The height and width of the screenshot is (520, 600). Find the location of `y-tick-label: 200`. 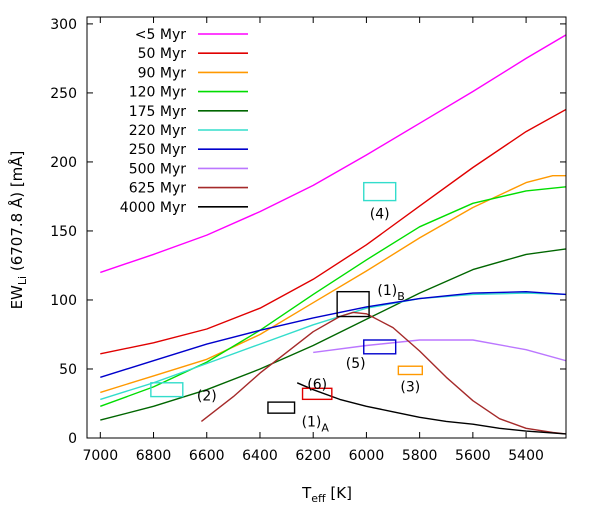

y-tick-label: 200 is located at coordinates (63, 163).